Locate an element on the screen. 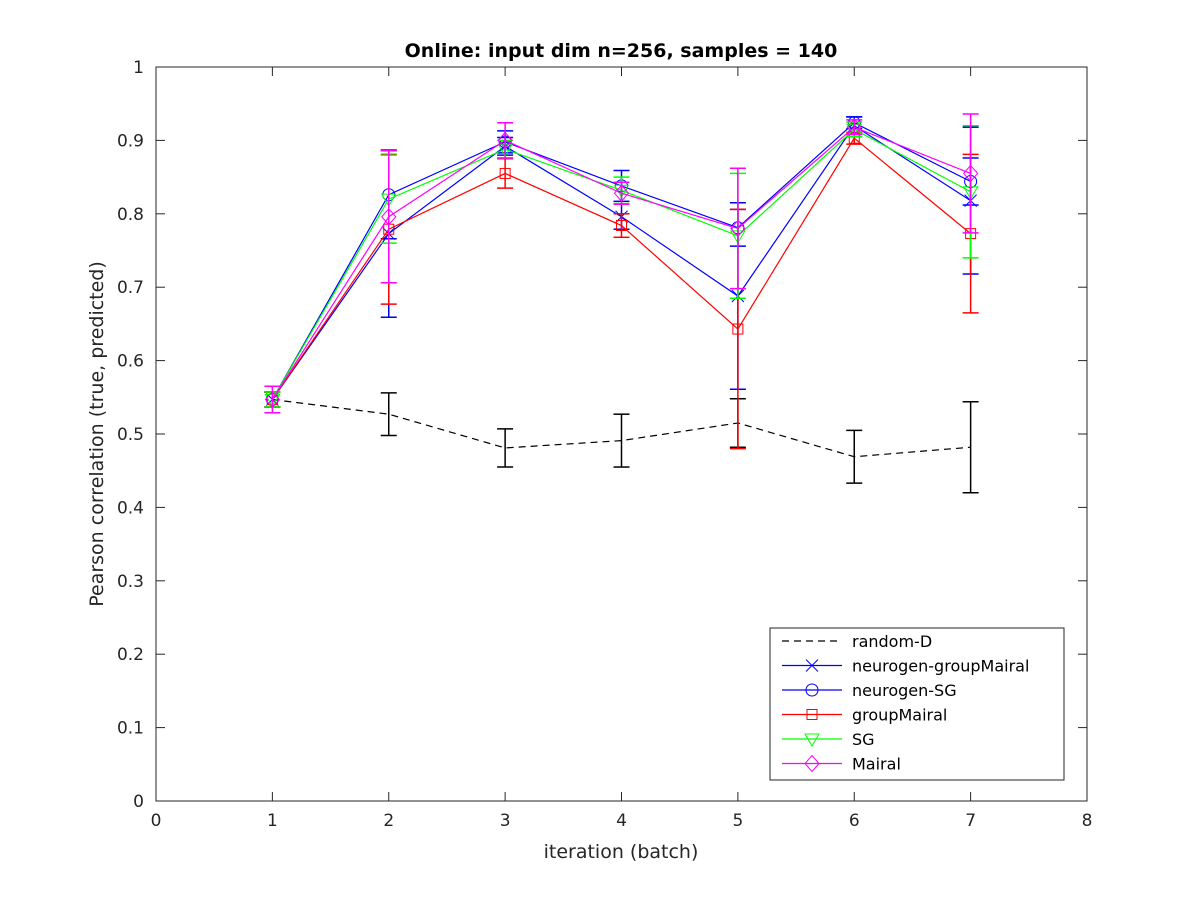  x-tick-label: 3 is located at coordinates (505, 821).